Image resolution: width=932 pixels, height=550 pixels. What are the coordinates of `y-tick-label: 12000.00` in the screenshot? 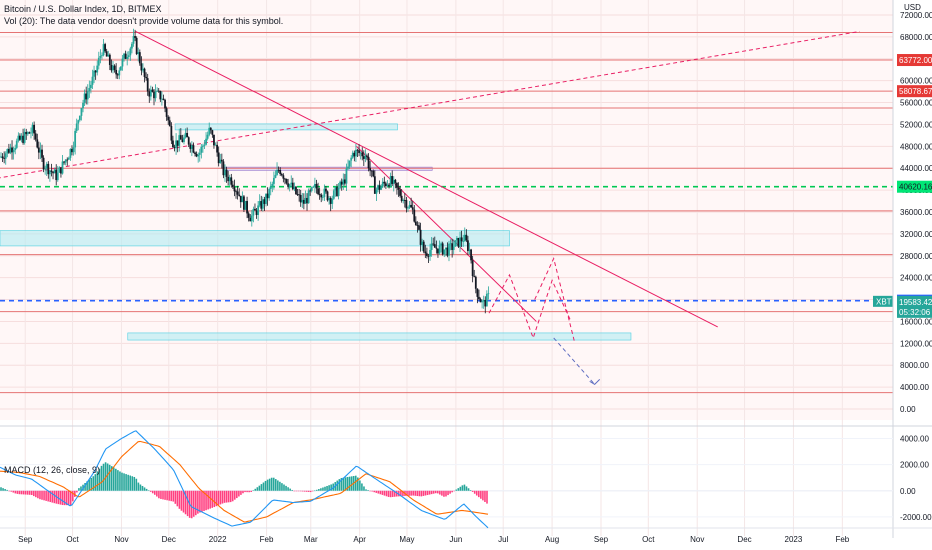 It's located at (916, 343).